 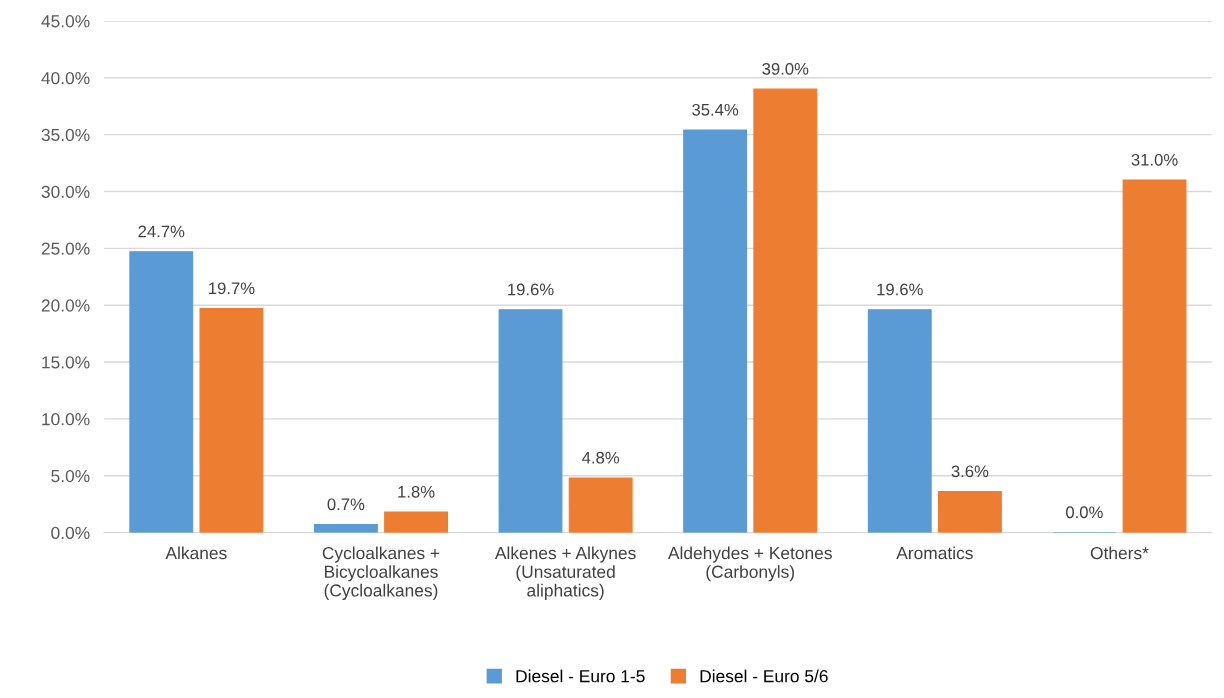 What do you see at coordinates (65, 135) in the screenshot?
I see `y-tick-label: 35.0%` at bounding box center [65, 135].